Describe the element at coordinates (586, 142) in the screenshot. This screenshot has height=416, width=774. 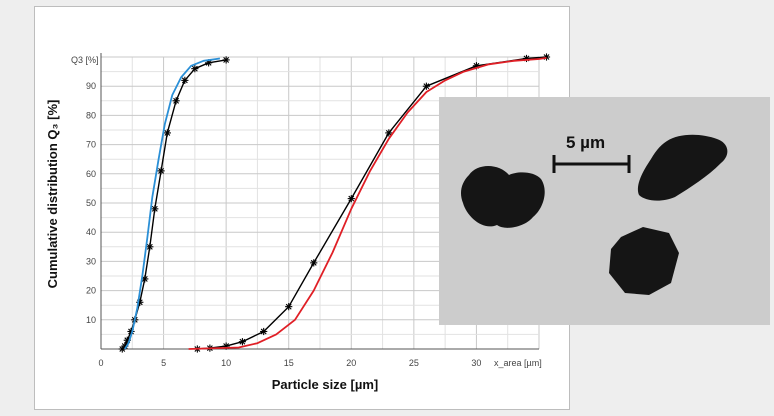
I see `scale-bar-label: 5 µm` at that location.